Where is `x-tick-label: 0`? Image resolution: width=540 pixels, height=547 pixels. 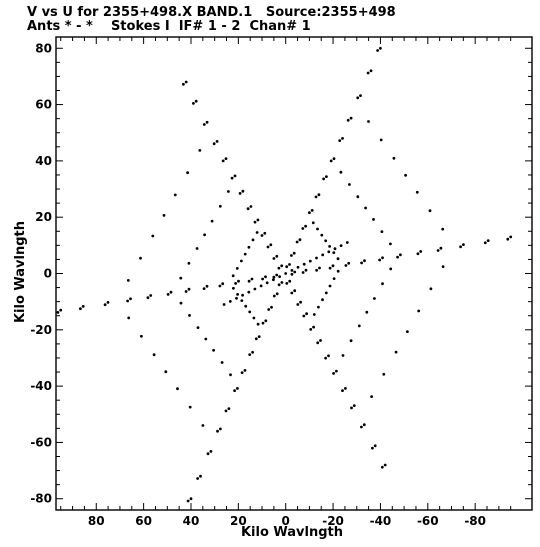
x-tick-label: 0 is located at coordinates (286, 521).